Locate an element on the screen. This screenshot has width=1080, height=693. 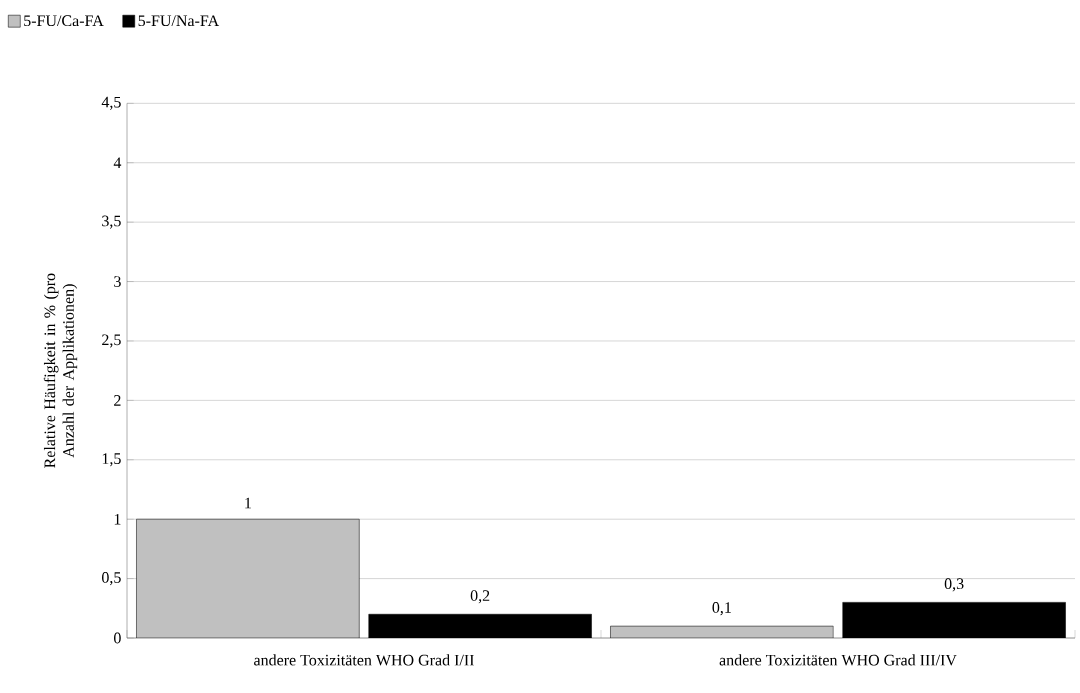
y-tick-label: 1,5 is located at coordinates (111, 460).